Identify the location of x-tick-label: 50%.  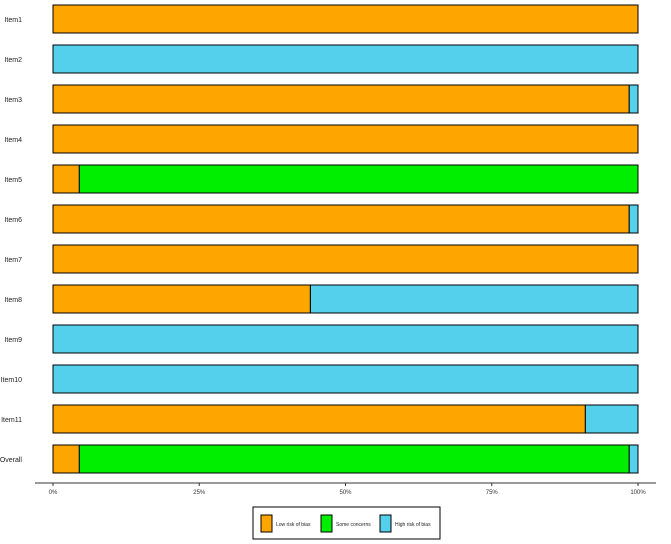
(345, 493).